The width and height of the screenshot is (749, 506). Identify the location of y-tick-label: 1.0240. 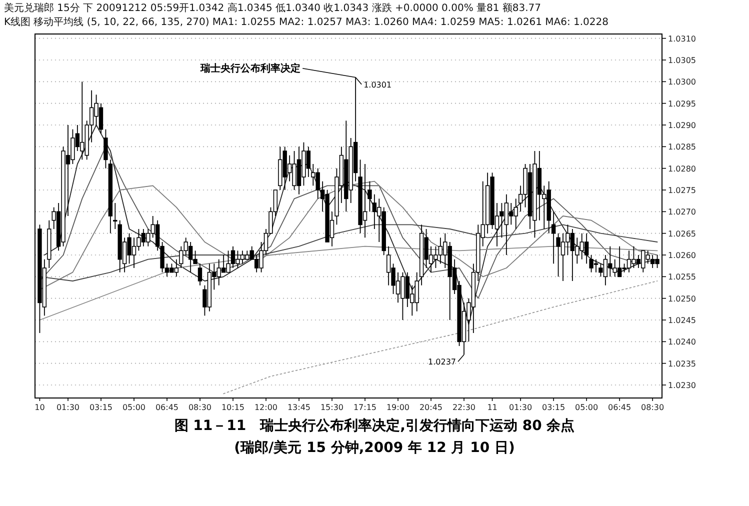
(682, 342).